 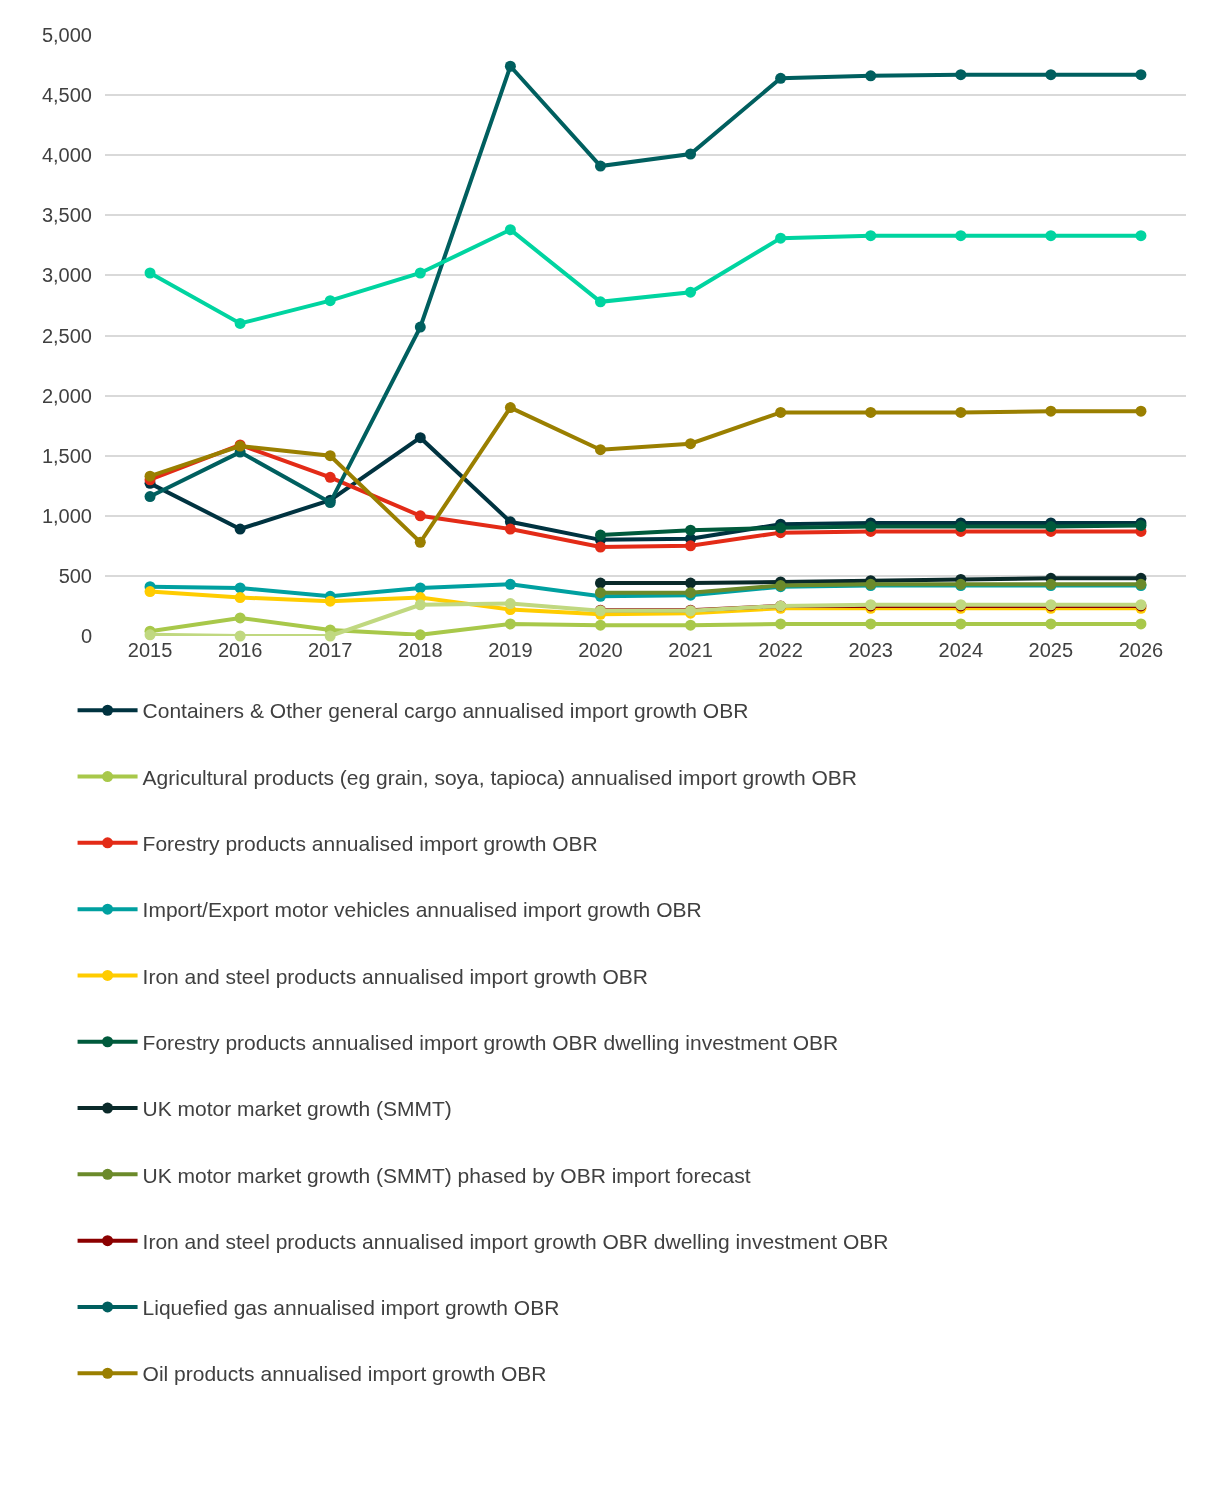 What do you see at coordinates (422, 910) in the screenshot?
I see `legend-label: Import/Export motor vehicles annualised import growth OBR` at bounding box center [422, 910].